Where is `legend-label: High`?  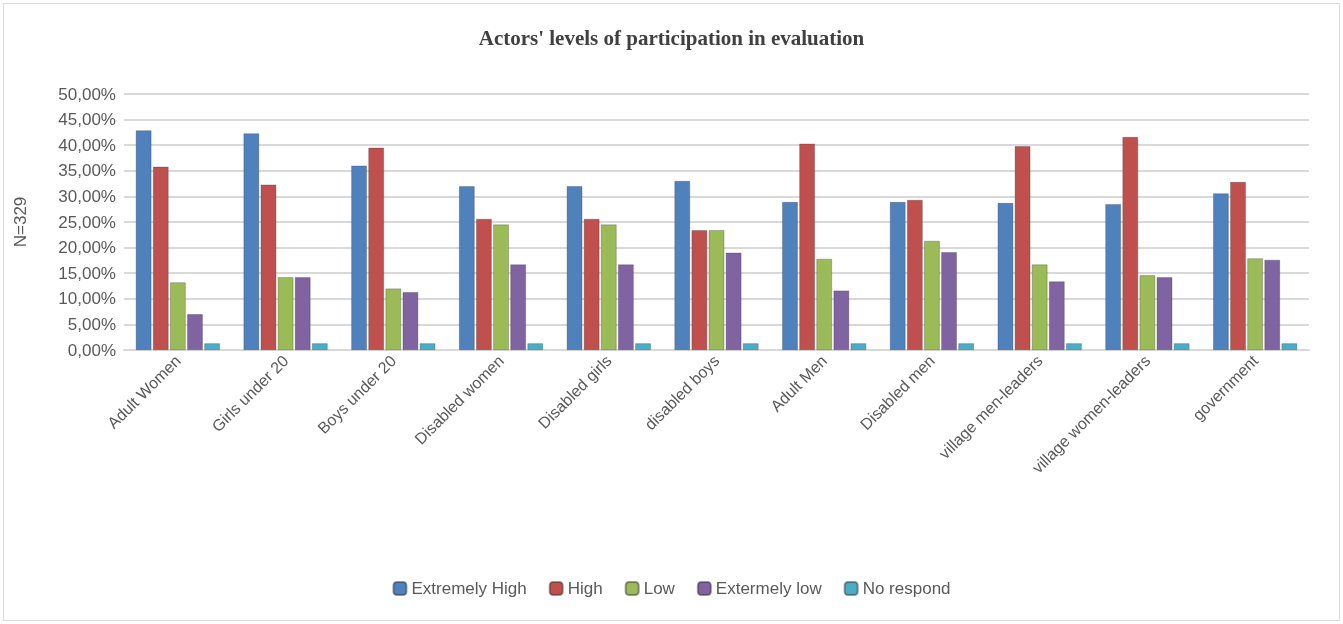 legend-label: High is located at coordinates (585, 588).